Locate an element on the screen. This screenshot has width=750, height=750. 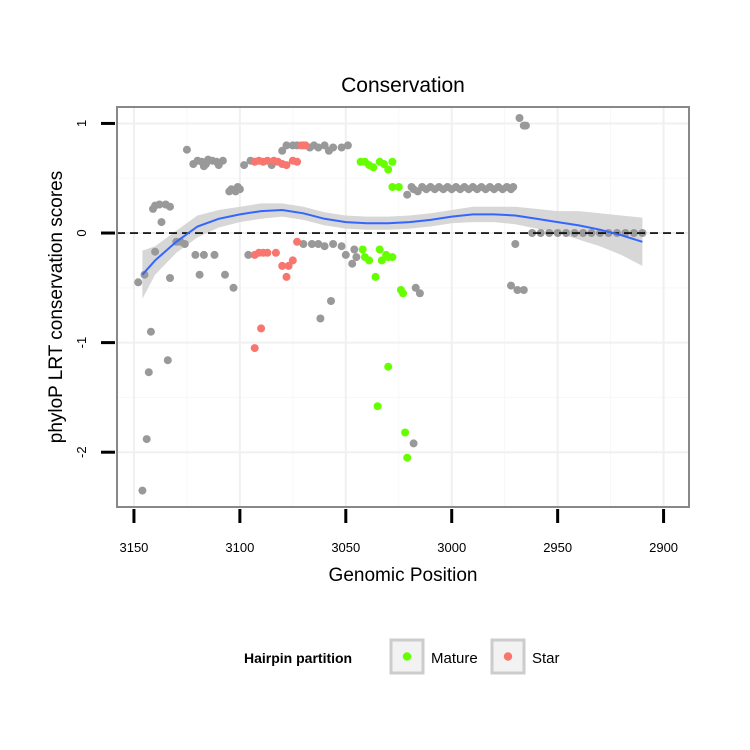
smooth-fit-line is located at coordinates (392, 242).